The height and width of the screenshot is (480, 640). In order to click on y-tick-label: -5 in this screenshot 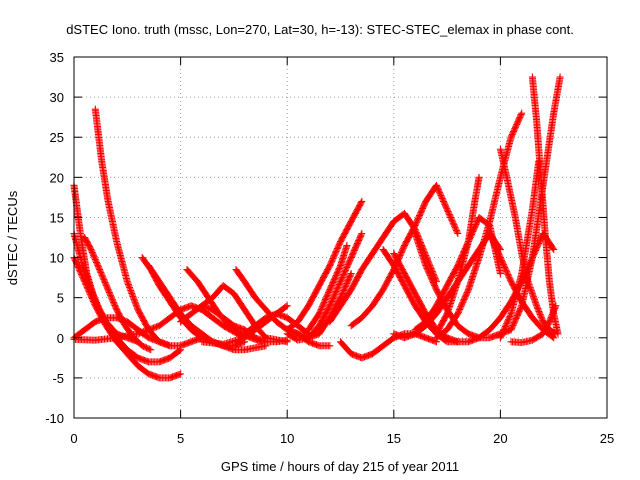, I will do `click(58, 378)`.